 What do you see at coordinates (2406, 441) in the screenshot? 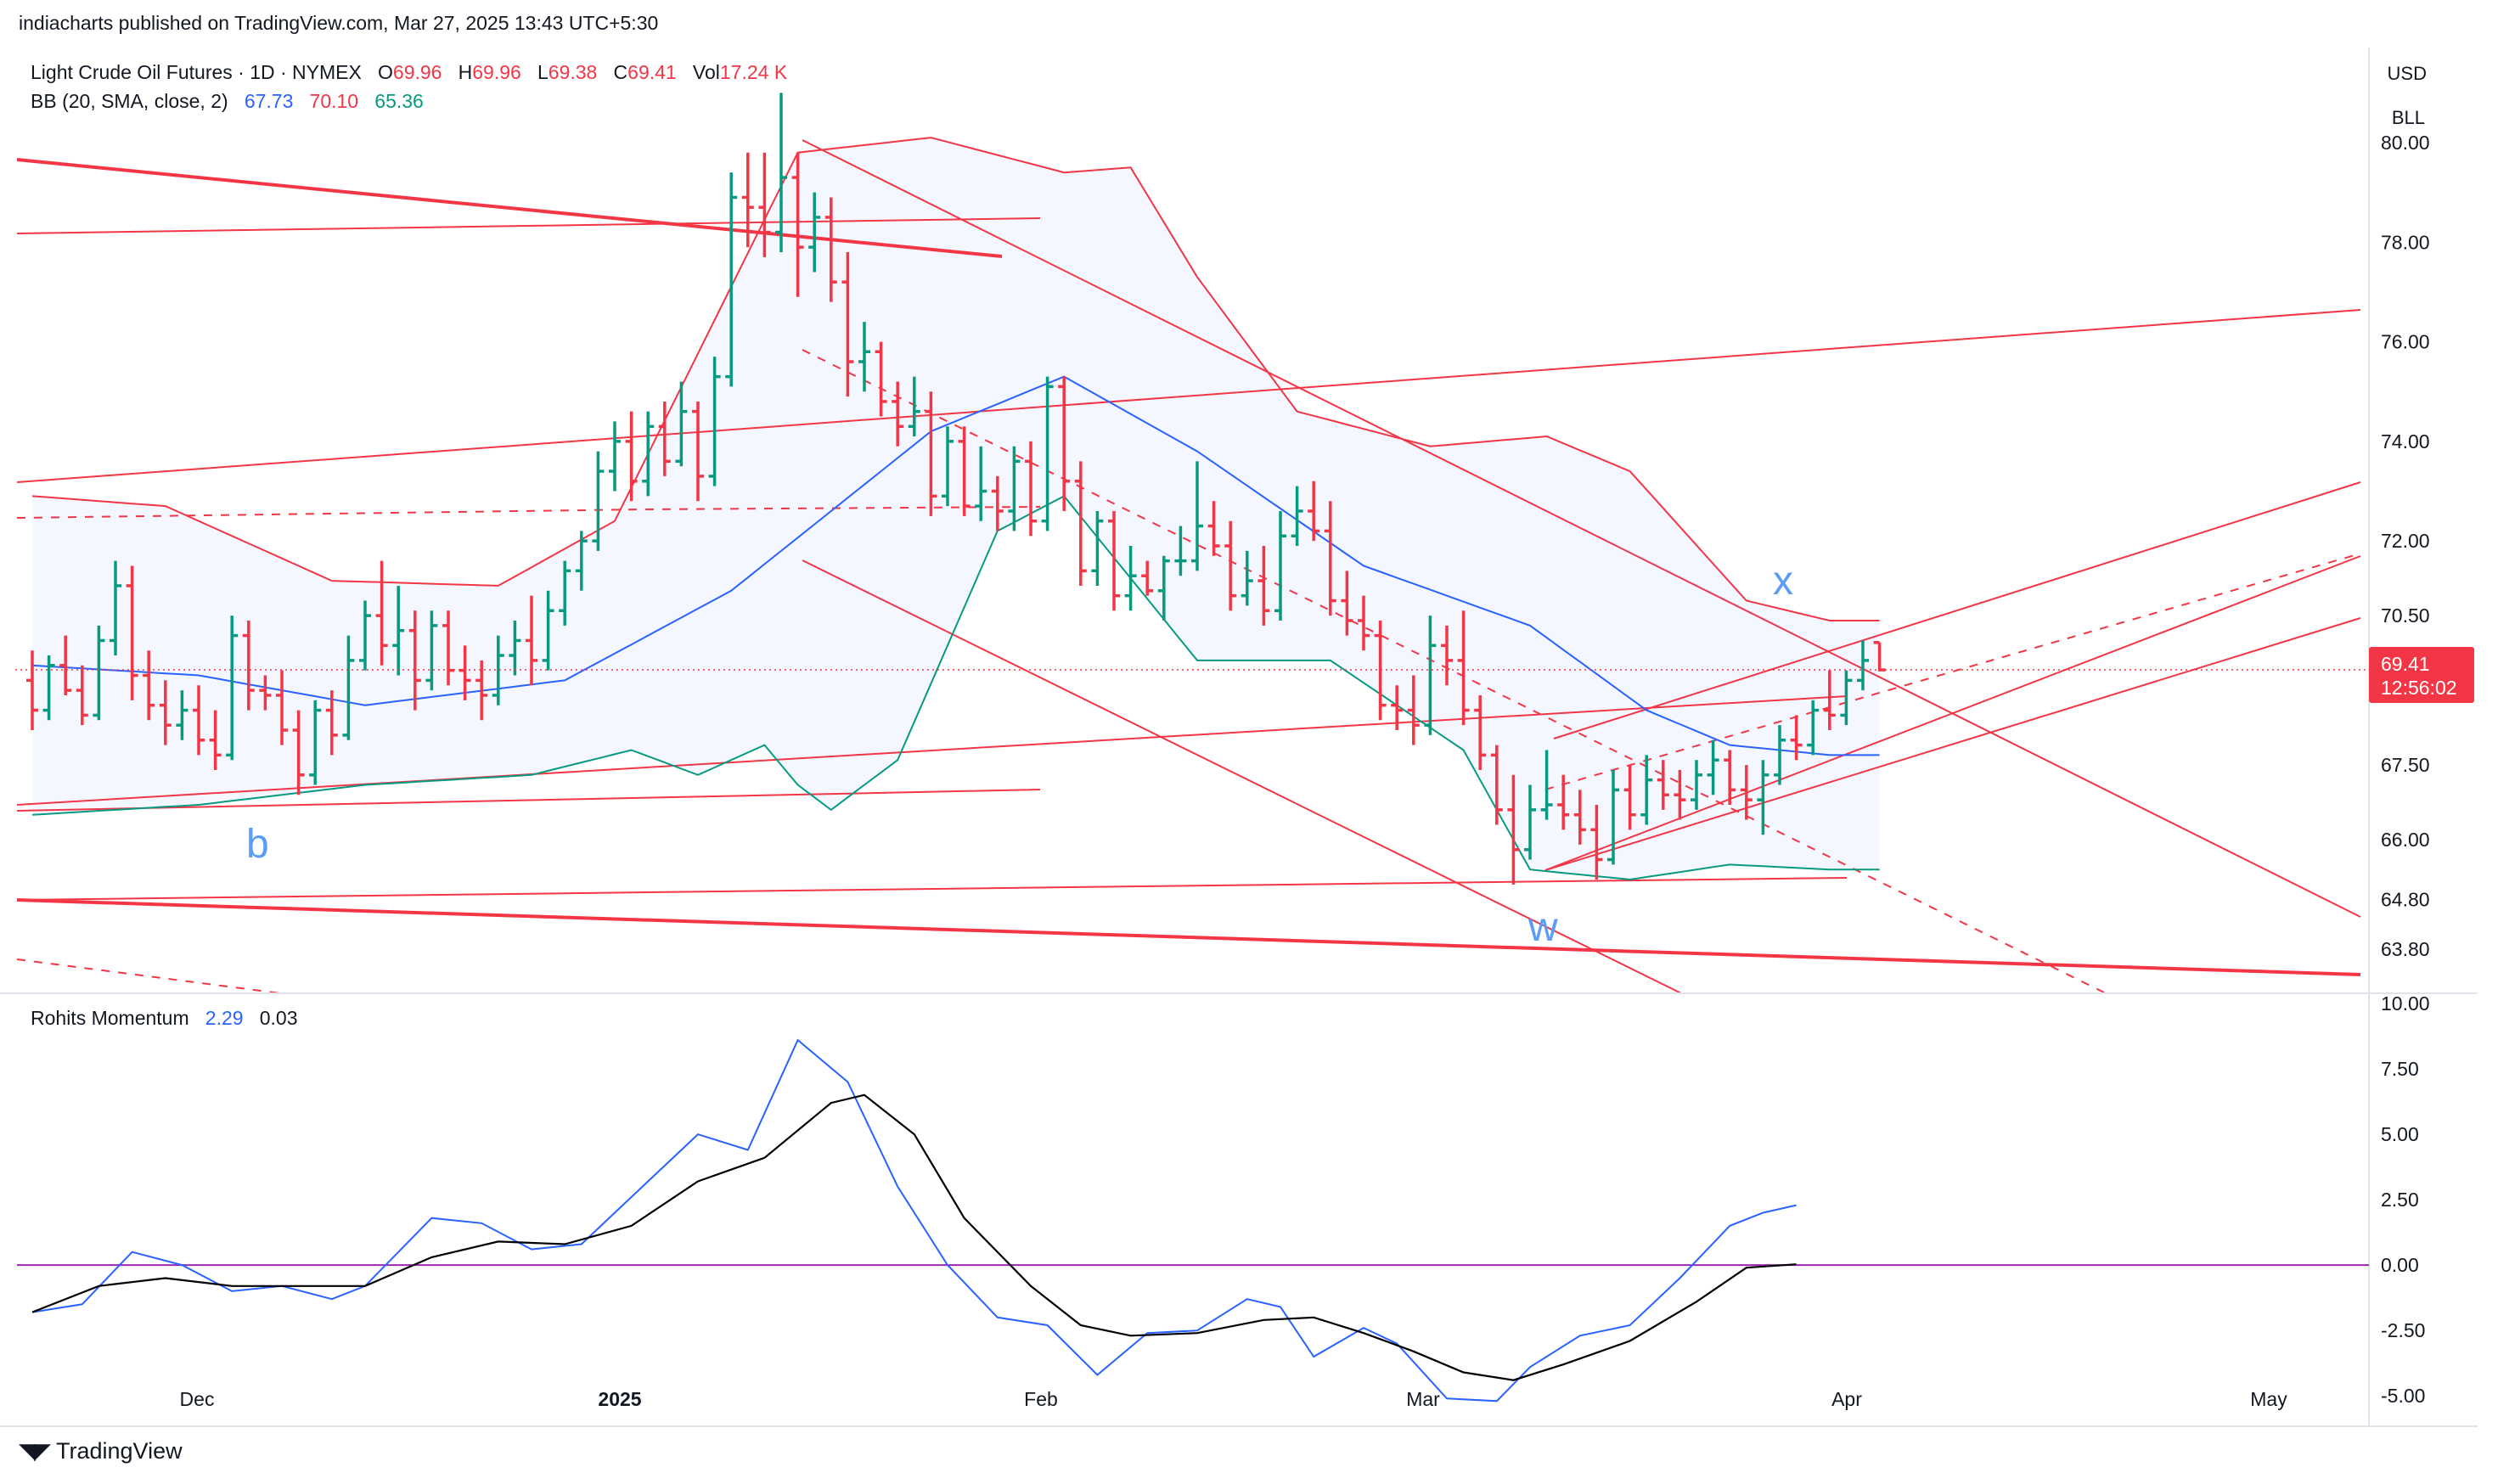
I see `price-tick-label: 74.00` at bounding box center [2406, 441].